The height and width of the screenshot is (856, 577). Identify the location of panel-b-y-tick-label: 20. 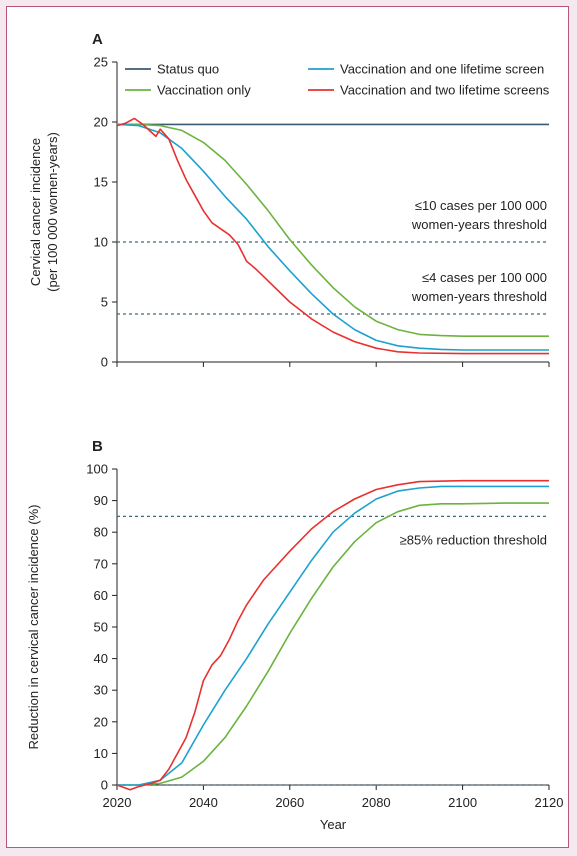
(101, 721).